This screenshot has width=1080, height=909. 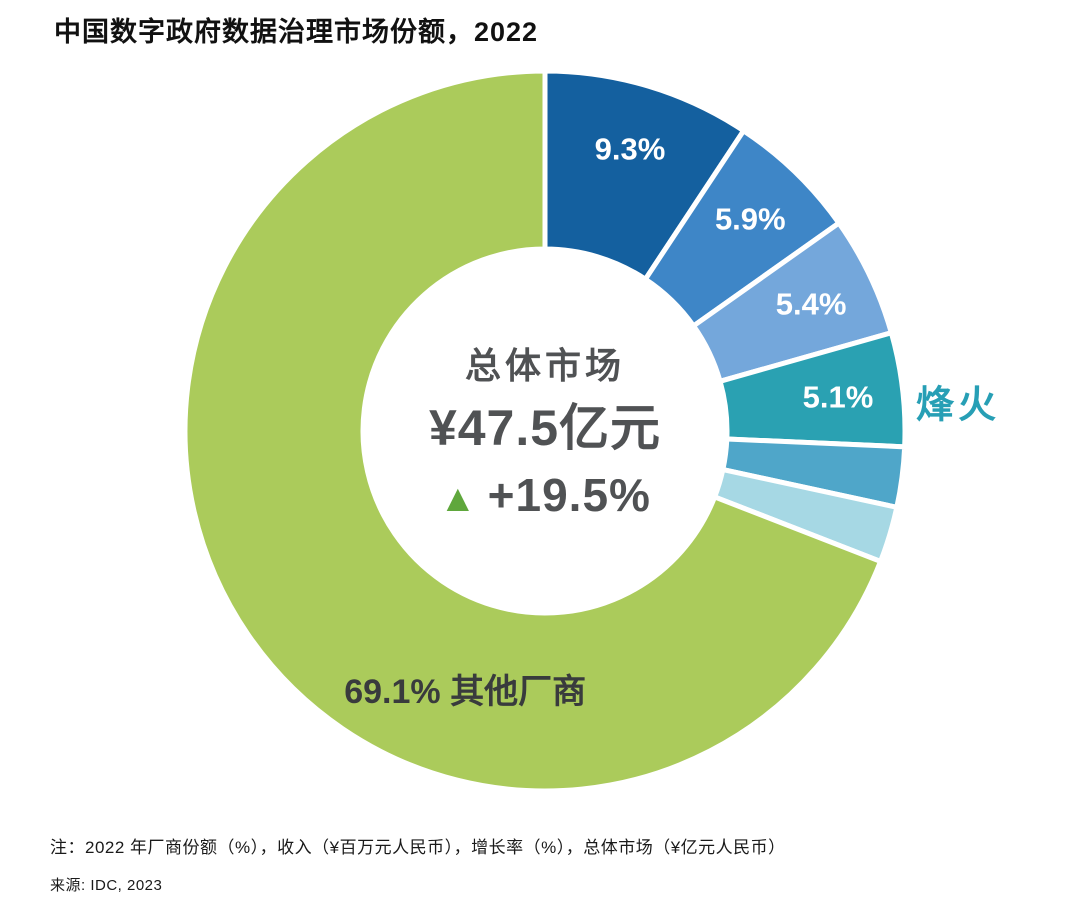 I want to click on growth-line: ▲ +19.5%, so click(x=545, y=497).